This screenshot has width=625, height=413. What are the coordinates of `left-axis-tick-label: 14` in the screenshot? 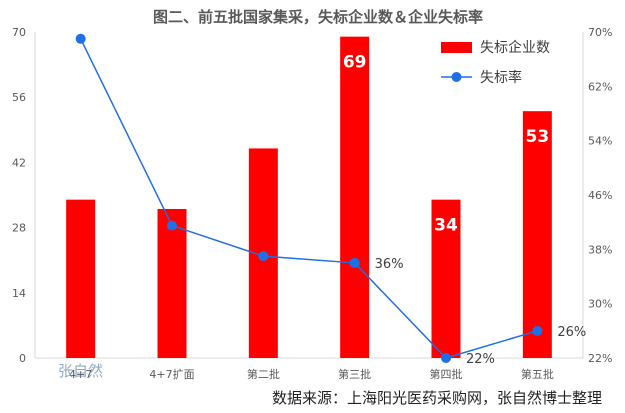 It's located at (19, 293).